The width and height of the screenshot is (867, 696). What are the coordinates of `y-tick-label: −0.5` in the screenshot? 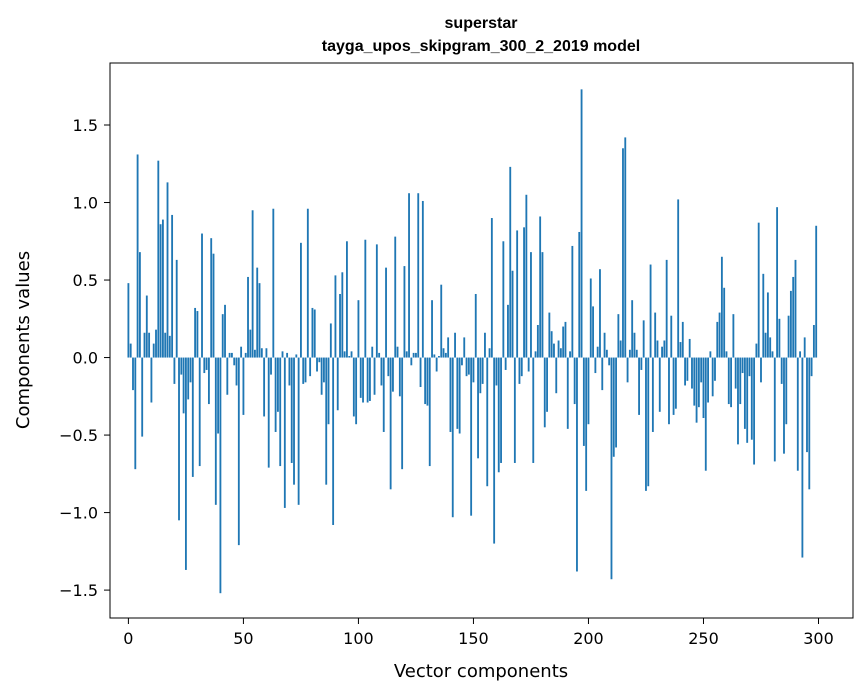 It's located at (78, 435).